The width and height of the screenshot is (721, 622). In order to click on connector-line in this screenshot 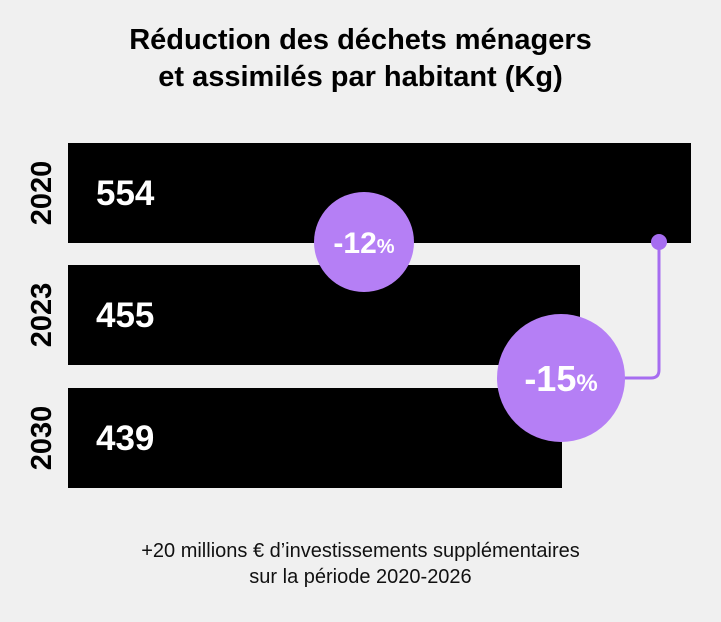, I will do `click(611, 311)`.